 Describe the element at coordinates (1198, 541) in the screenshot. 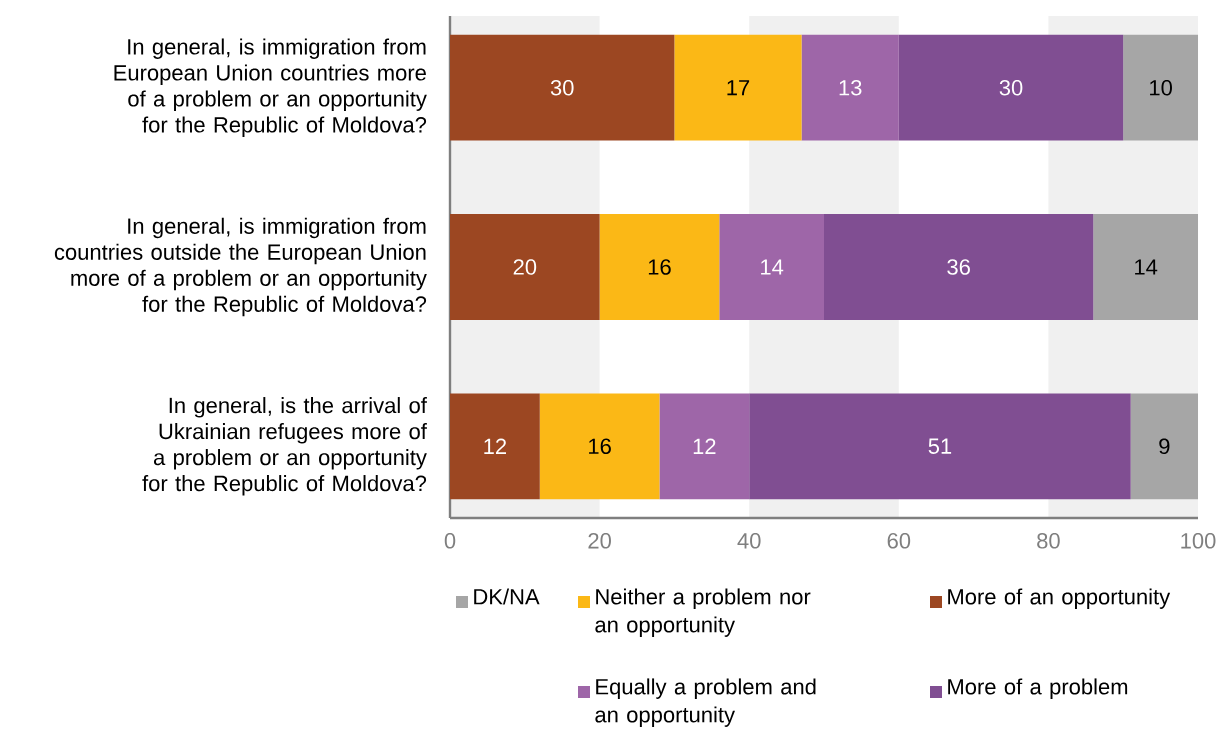

I see `x-tick-label: 100` at that location.